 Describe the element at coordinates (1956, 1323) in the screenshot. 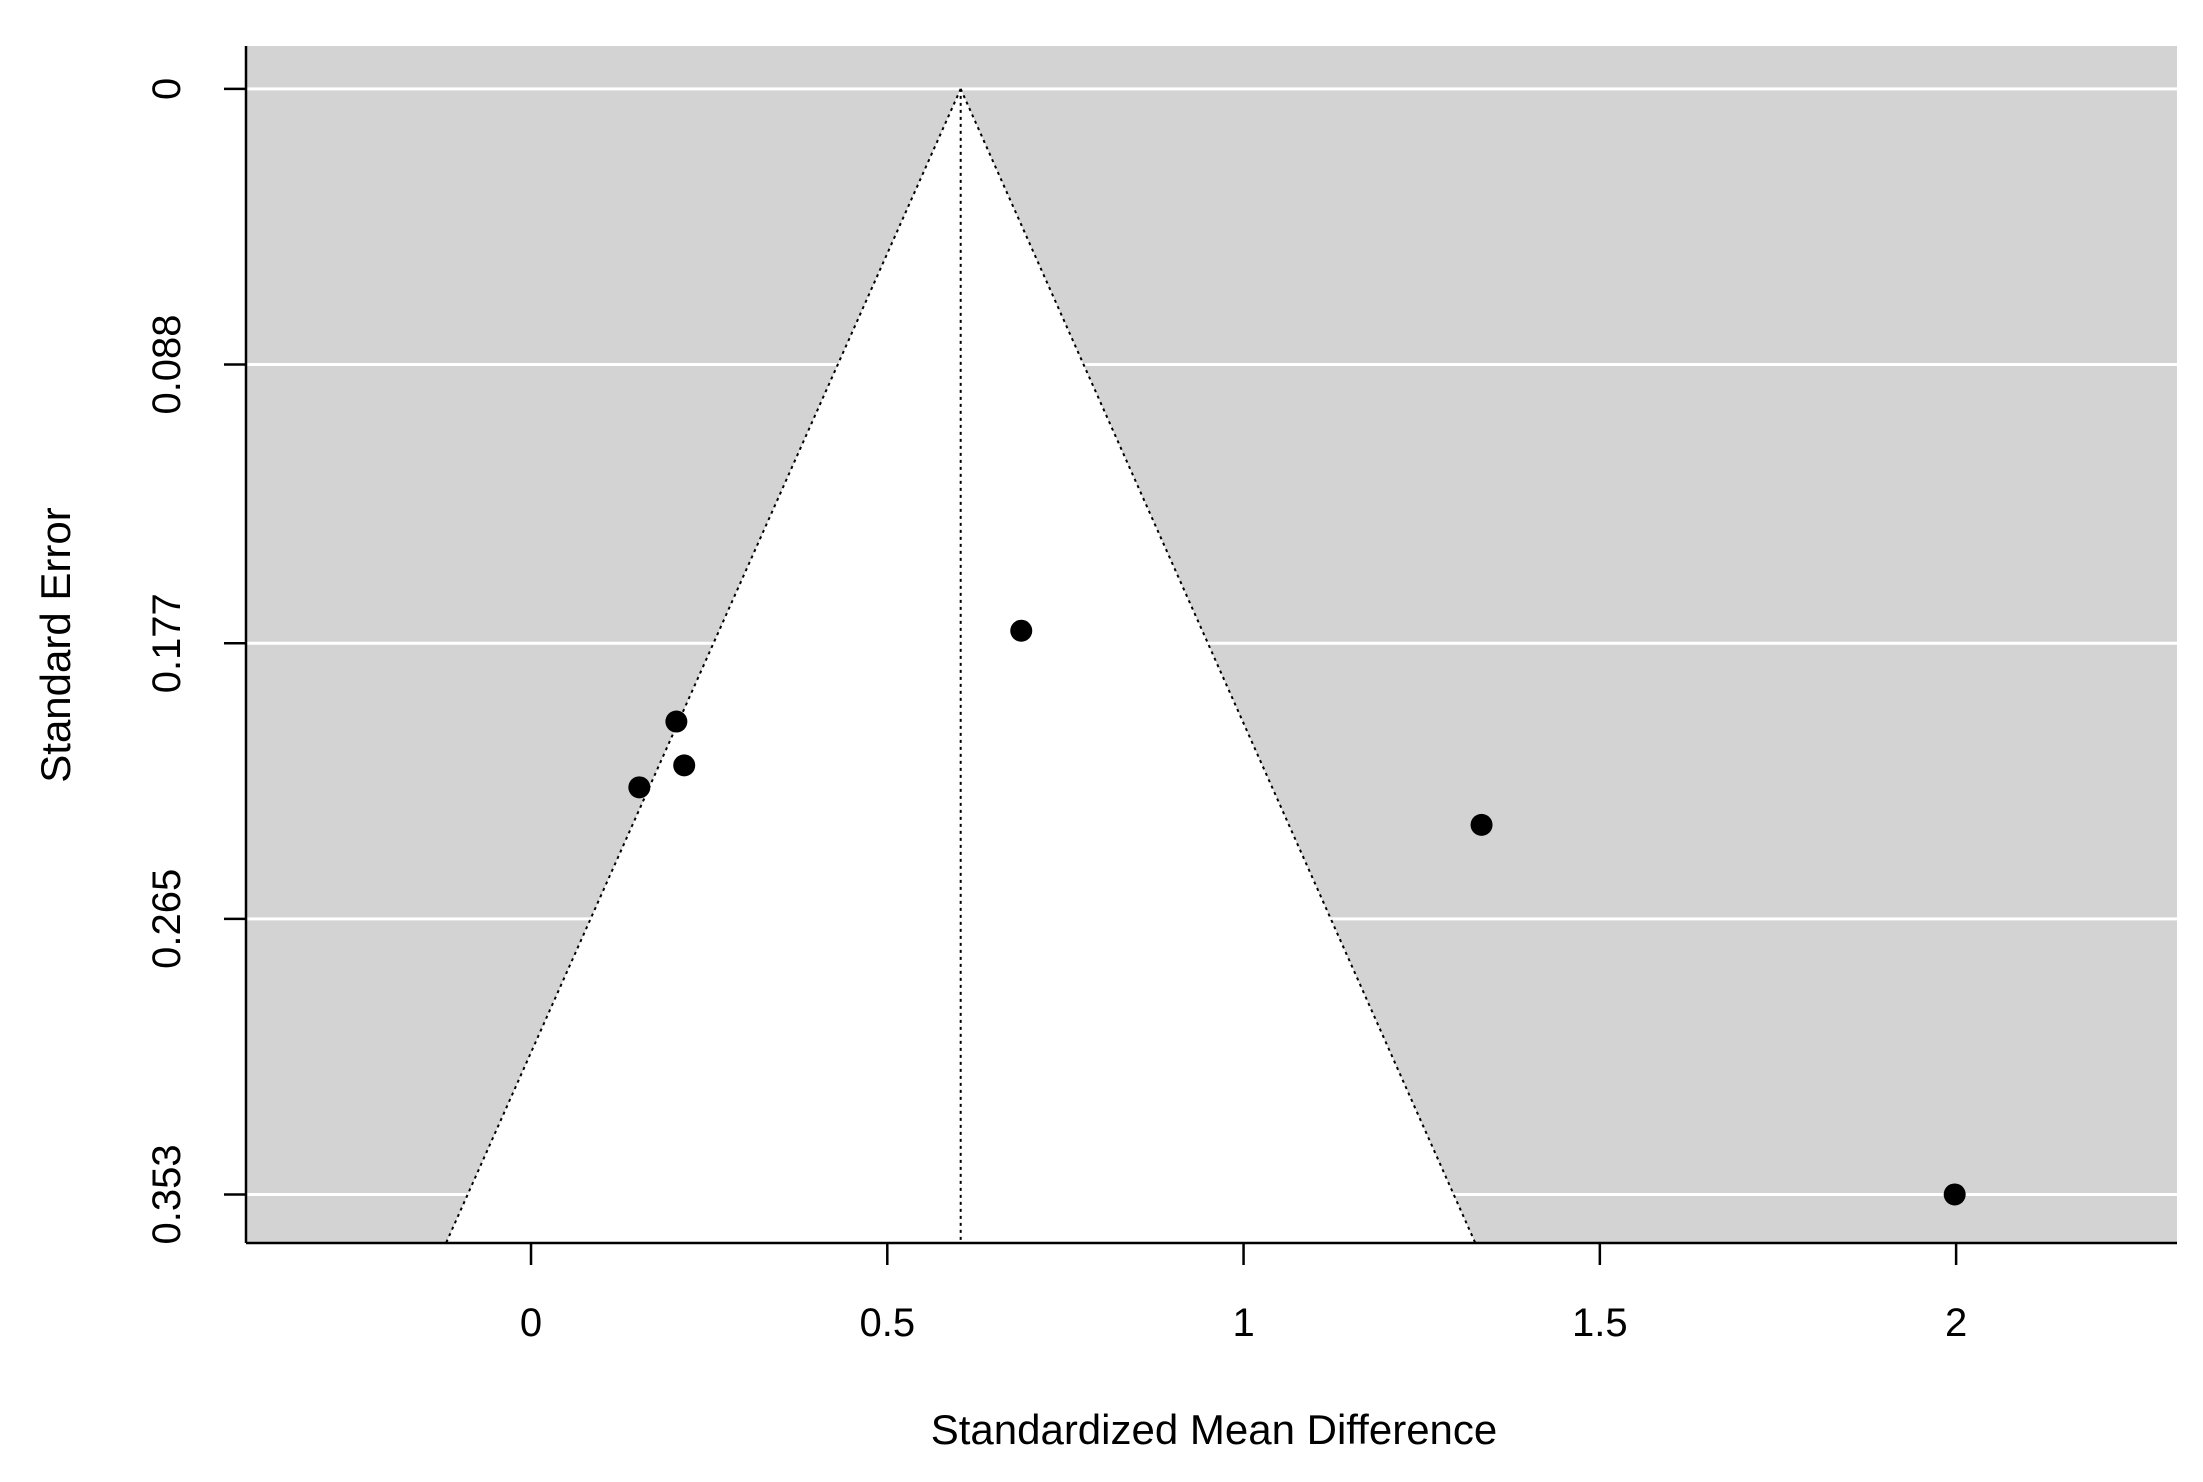

I see `x-tick-label-4: 2` at that location.